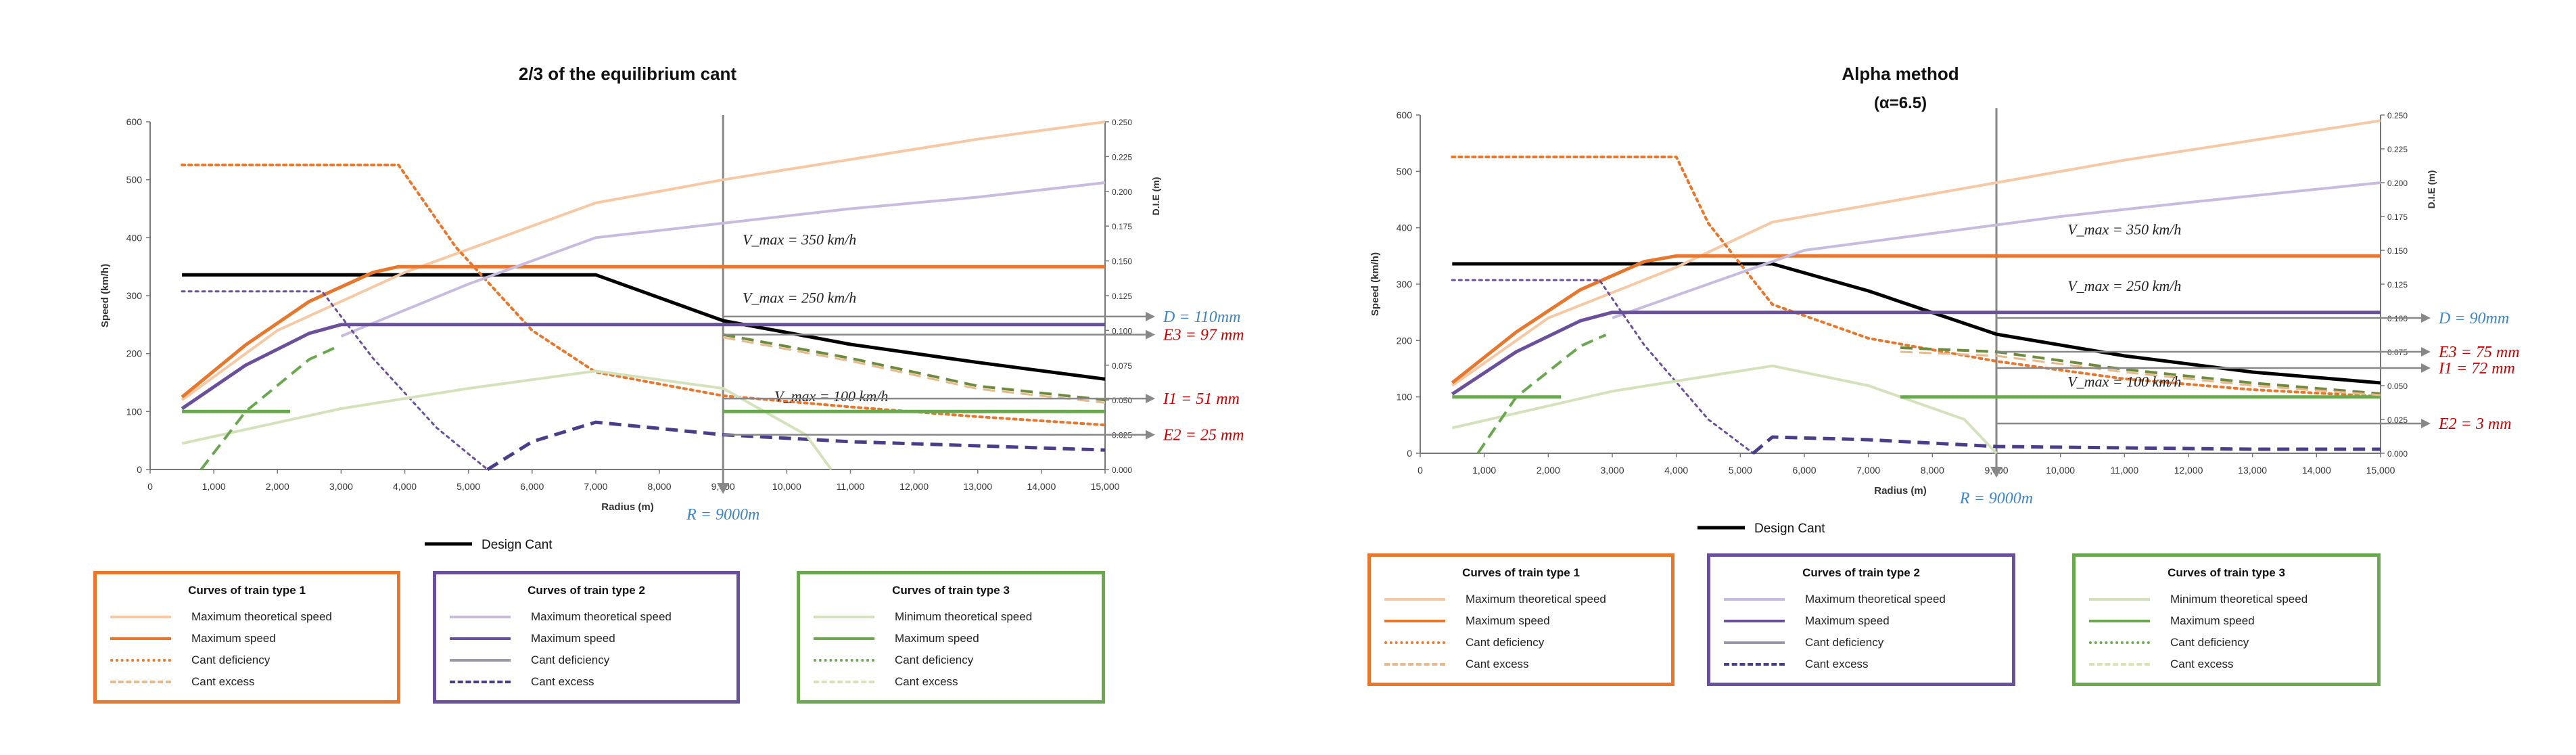 The height and width of the screenshot is (755, 2576). What do you see at coordinates (2252, 471) in the screenshot?
I see `x-tick-label: 13,000` at bounding box center [2252, 471].